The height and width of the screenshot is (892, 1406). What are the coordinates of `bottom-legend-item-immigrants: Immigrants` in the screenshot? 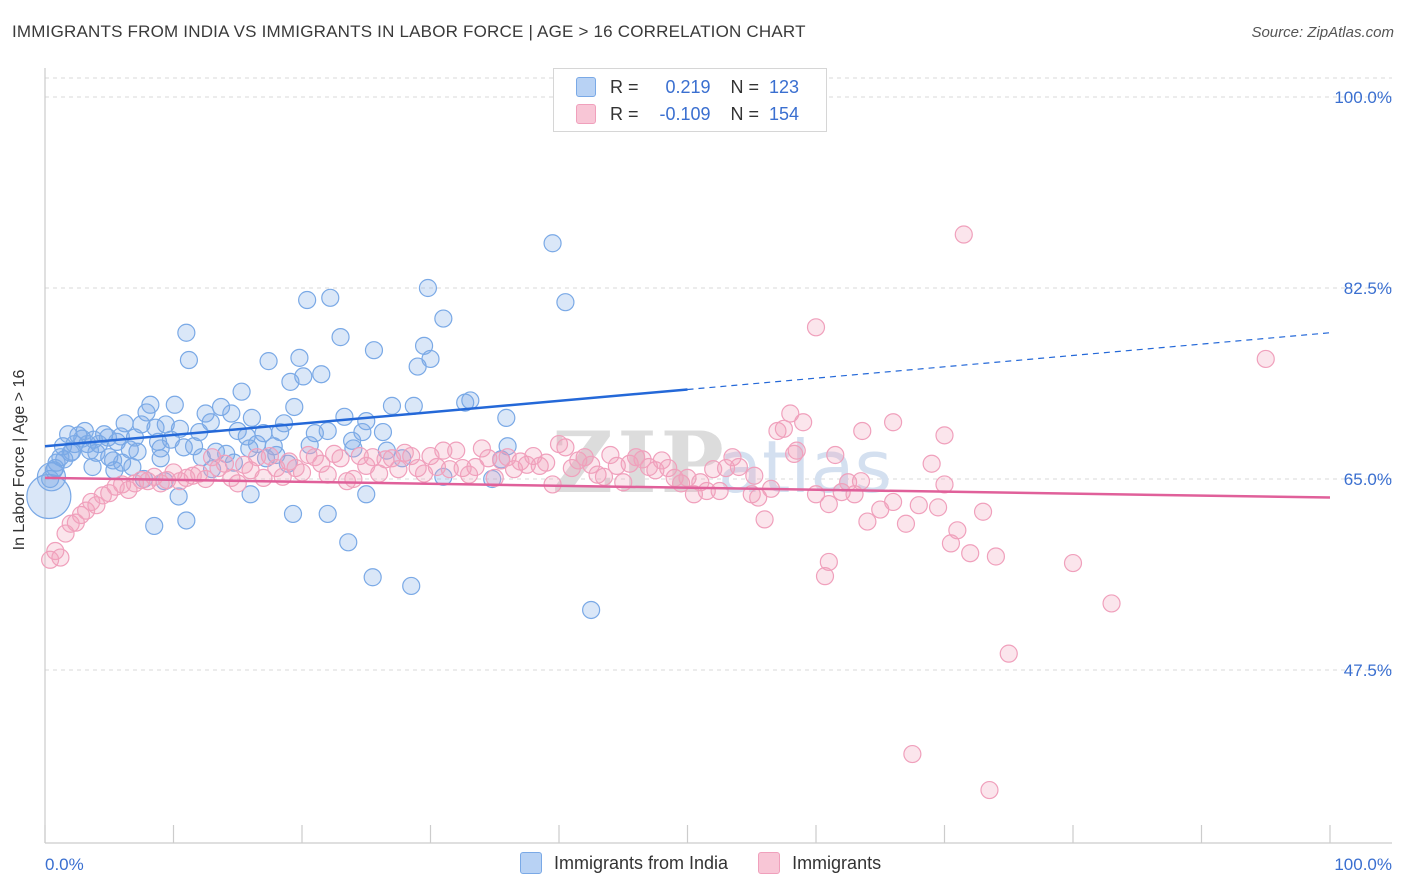 It's located at (819, 863).